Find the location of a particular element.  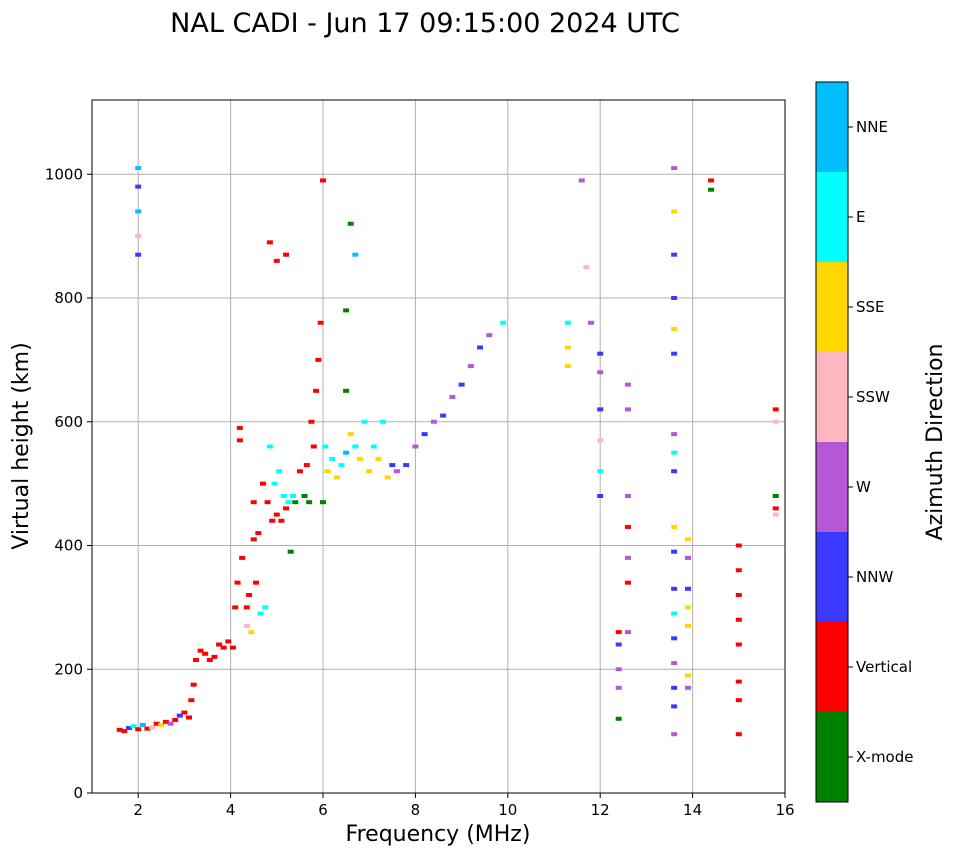

x-tick-label: 2 is located at coordinates (138, 810).